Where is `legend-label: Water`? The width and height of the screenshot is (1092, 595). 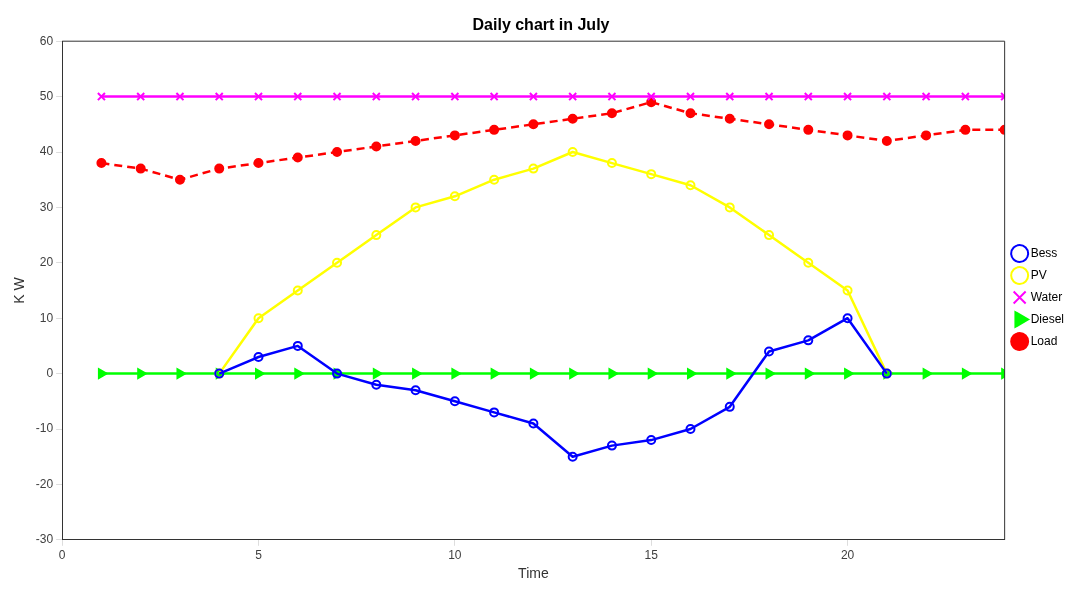 legend-label: Water is located at coordinates (1046, 296).